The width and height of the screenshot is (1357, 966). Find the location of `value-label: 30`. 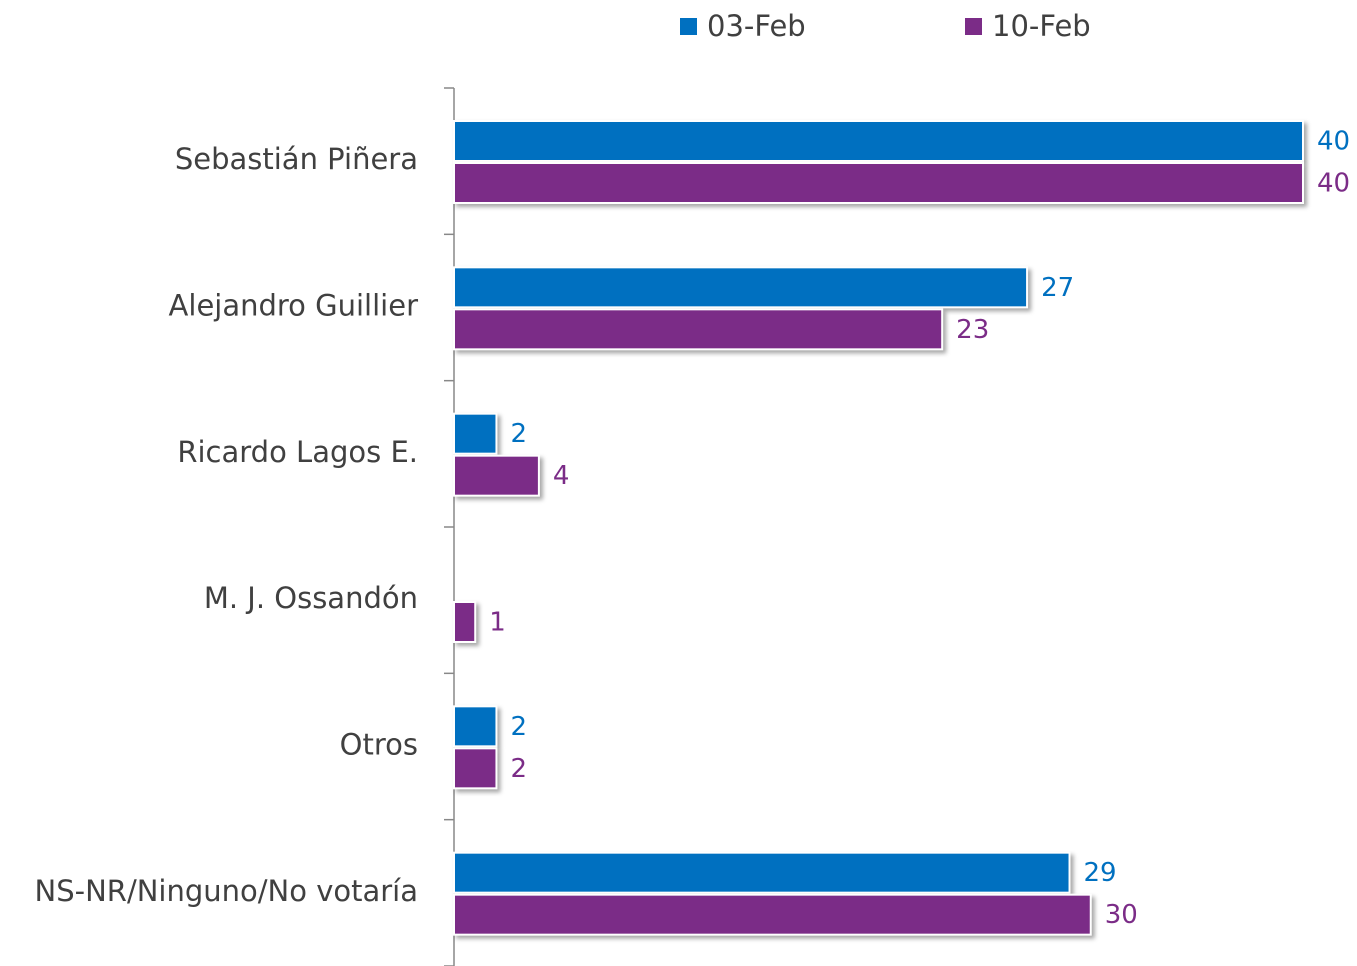

value-label: 30 is located at coordinates (1121, 915).